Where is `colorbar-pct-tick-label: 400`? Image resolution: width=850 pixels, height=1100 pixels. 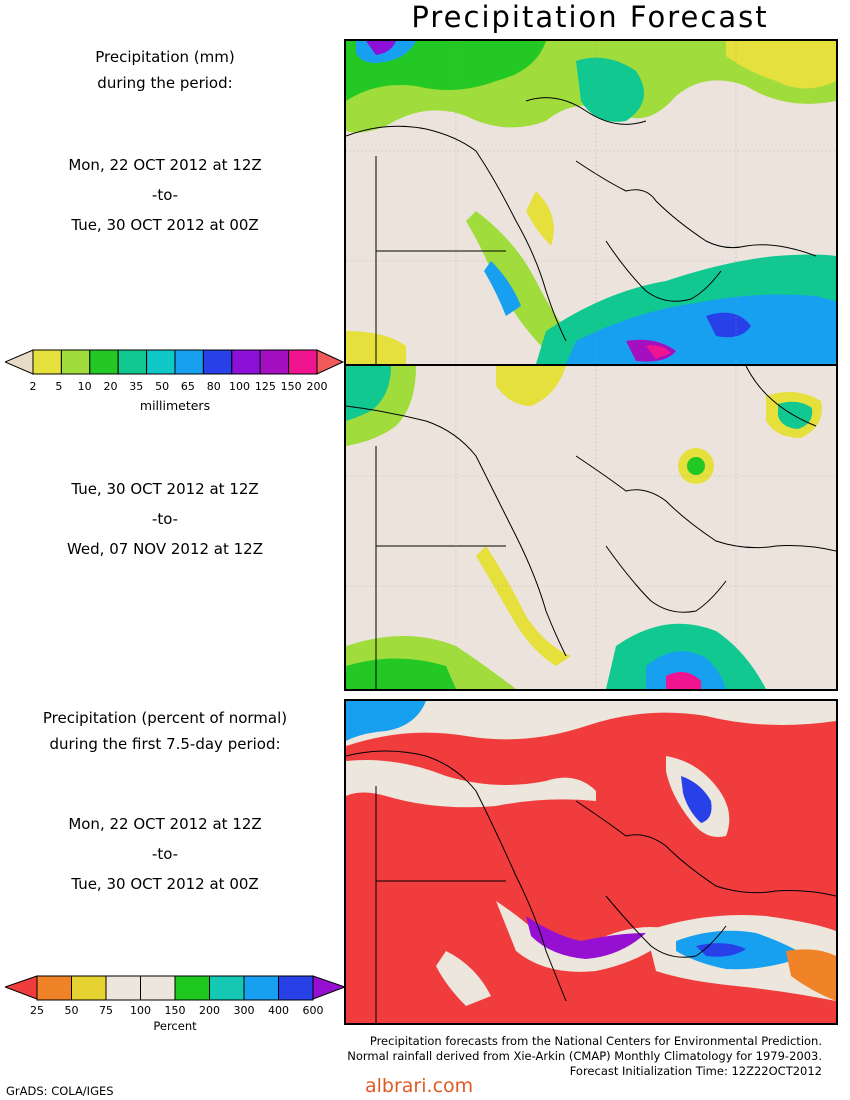 colorbar-pct-tick-label: 400 is located at coordinates (278, 1010).